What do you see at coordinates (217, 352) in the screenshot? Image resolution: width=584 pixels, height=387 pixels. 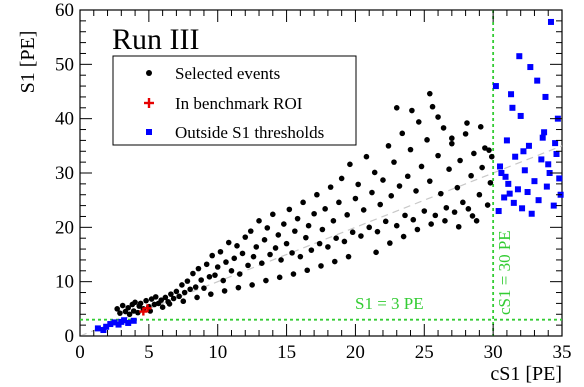 I see `x-tick-label: 10` at bounding box center [217, 352].